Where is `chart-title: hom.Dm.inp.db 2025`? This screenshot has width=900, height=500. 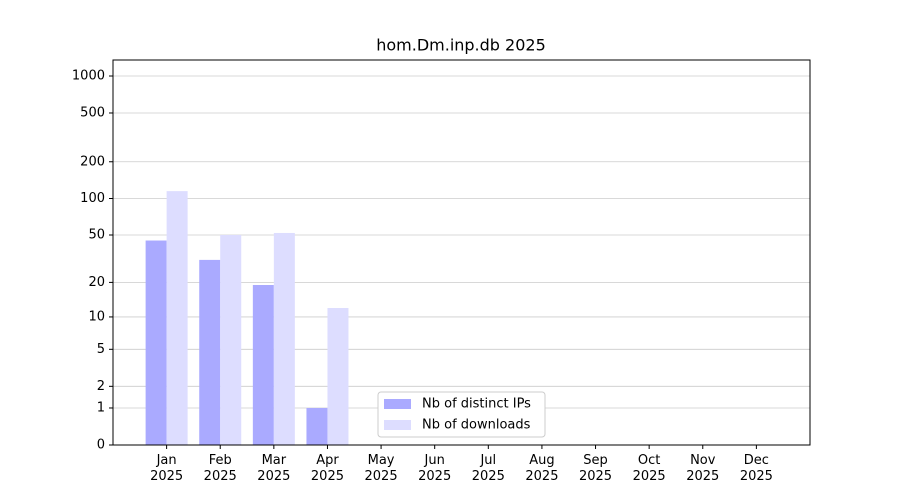
chart-title: hom.Dm.inp.db 2025 is located at coordinates (461, 45).